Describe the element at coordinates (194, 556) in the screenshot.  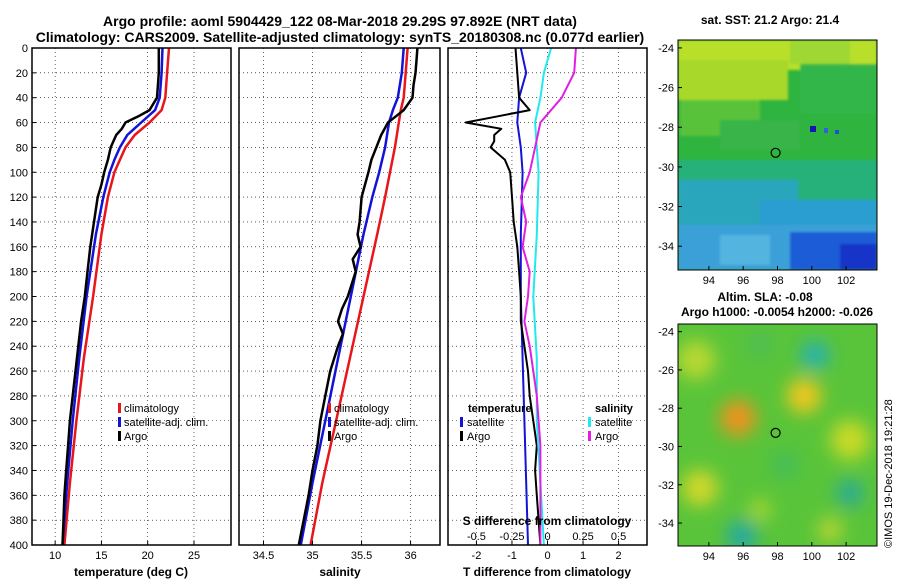
I see `x-tick-label: 25` at that location.